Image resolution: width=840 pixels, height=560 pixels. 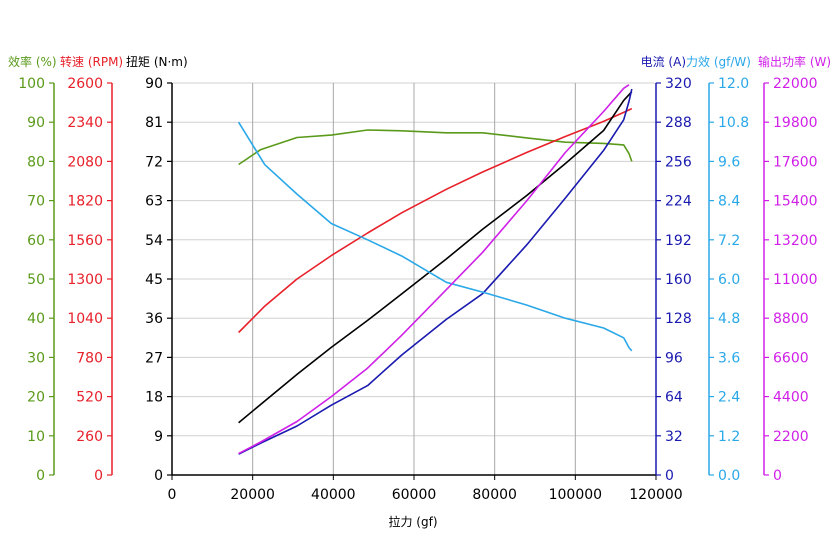 What do you see at coordinates (655, 495) in the screenshot?
I see `x-tick-label: 120000` at bounding box center [655, 495].